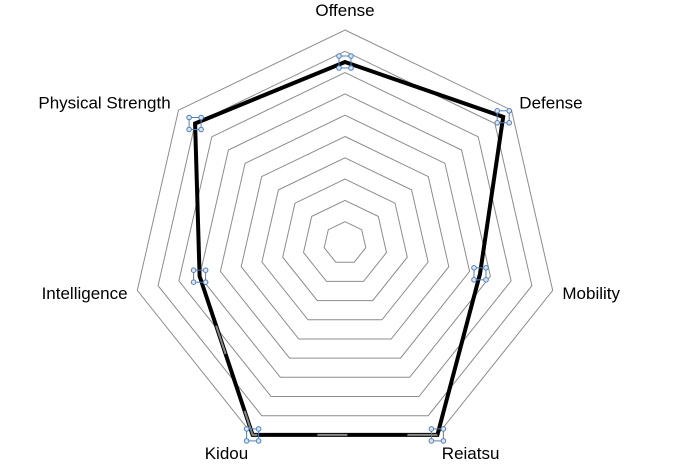  What do you see at coordinates (471, 453) in the screenshot?
I see `axis-label-reiatsu: Reiatsu` at bounding box center [471, 453].